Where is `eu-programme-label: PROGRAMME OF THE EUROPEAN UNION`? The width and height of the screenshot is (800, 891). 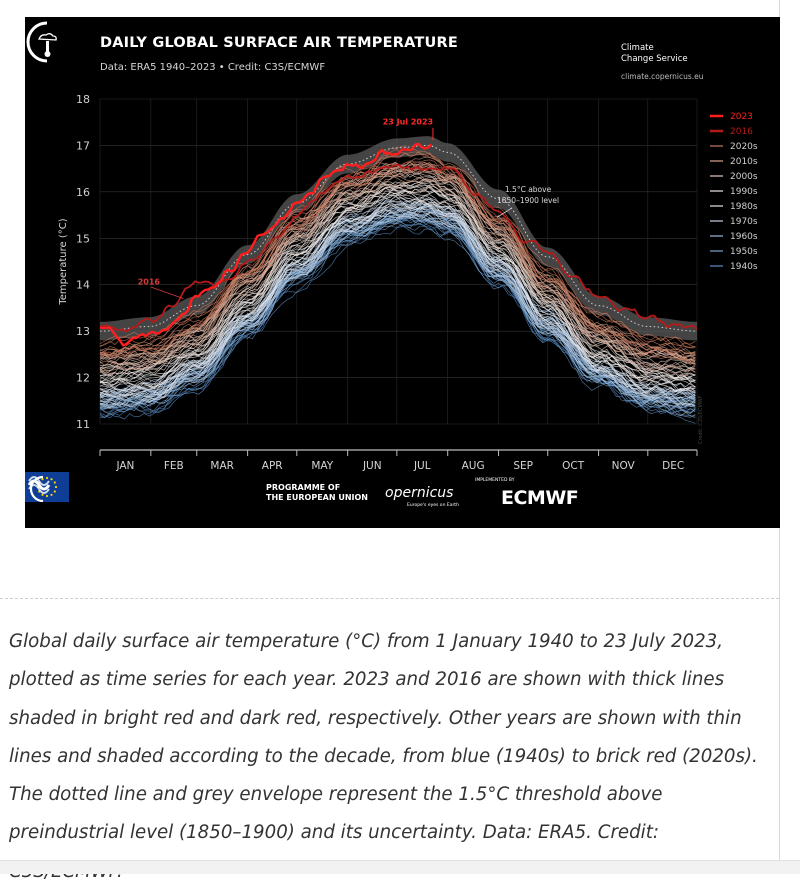 eu-programme-label: PROGRAMME OF THE EUROPEAN UNION is located at coordinates (317, 492).